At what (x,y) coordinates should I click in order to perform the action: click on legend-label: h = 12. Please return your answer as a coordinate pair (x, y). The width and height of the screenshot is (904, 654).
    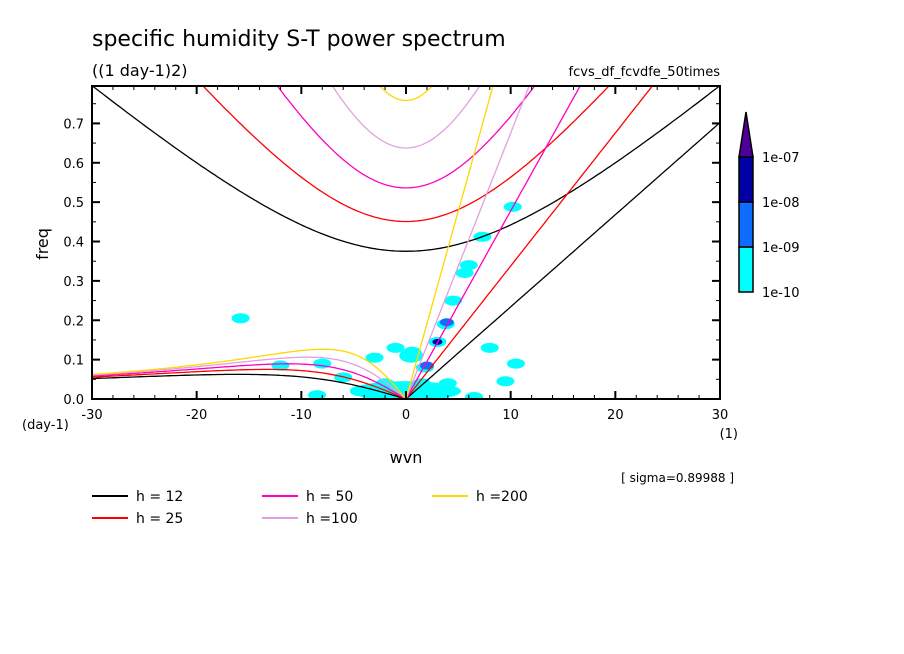
    Looking at the image, I should click on (159, 497).